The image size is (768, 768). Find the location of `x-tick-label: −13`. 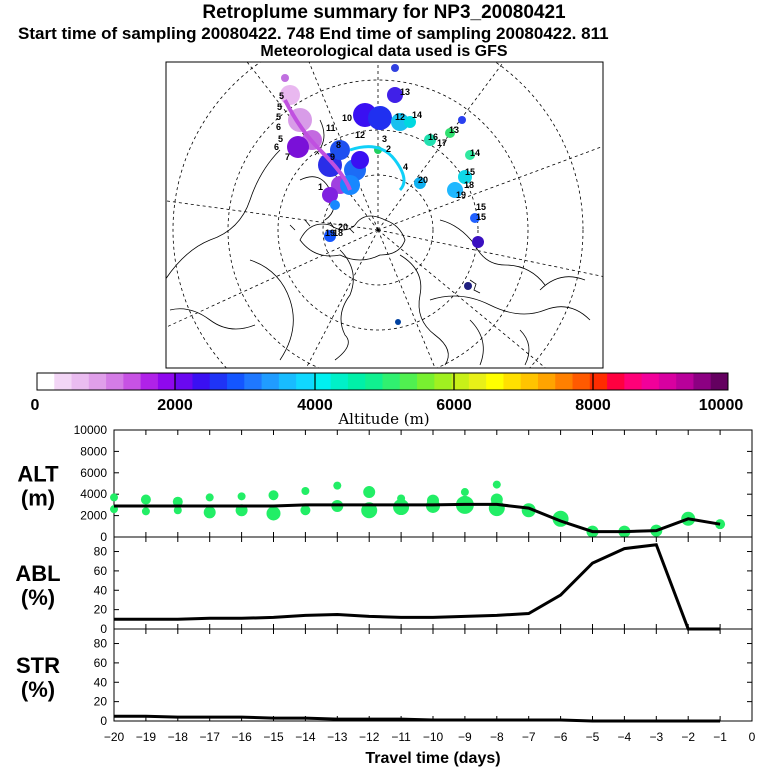

x-tick-label: −13 is located at coordinates (337, 737).